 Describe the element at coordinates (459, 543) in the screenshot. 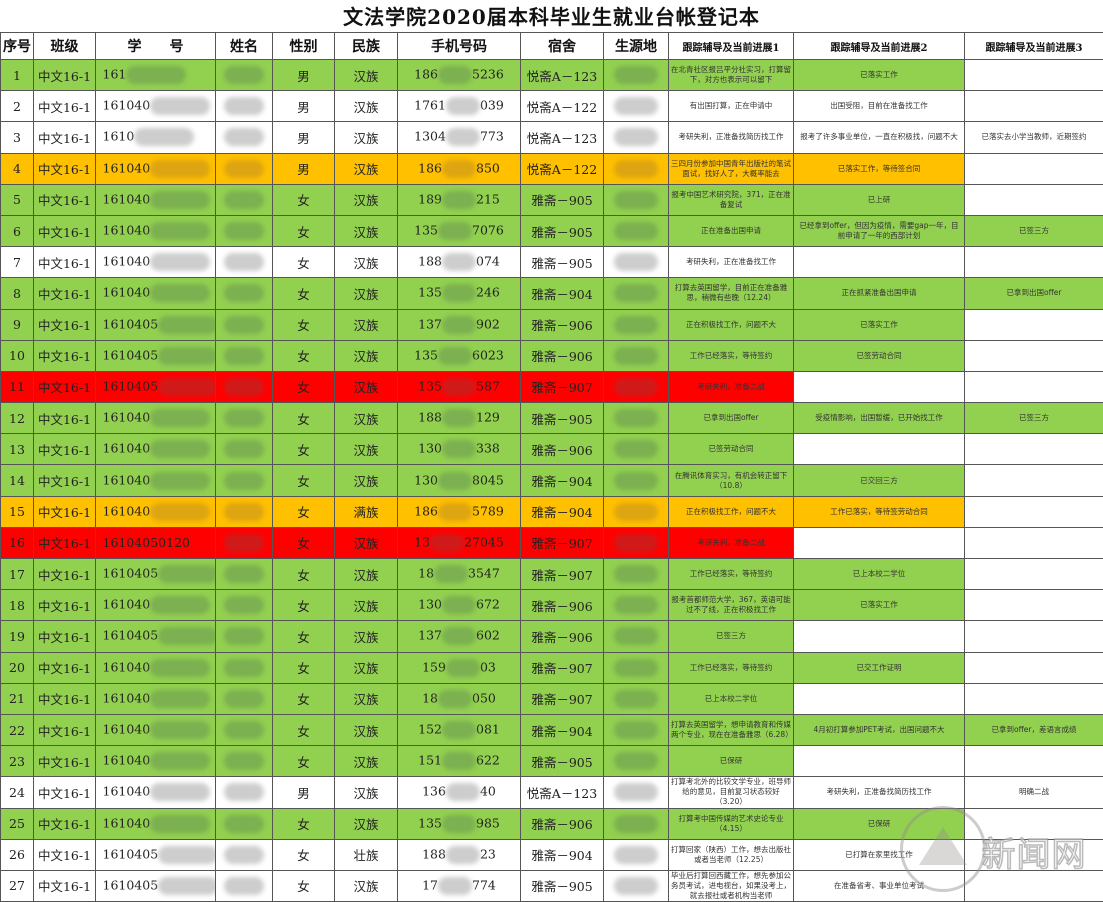

I see `cell-phone: 13 27045` at that location.